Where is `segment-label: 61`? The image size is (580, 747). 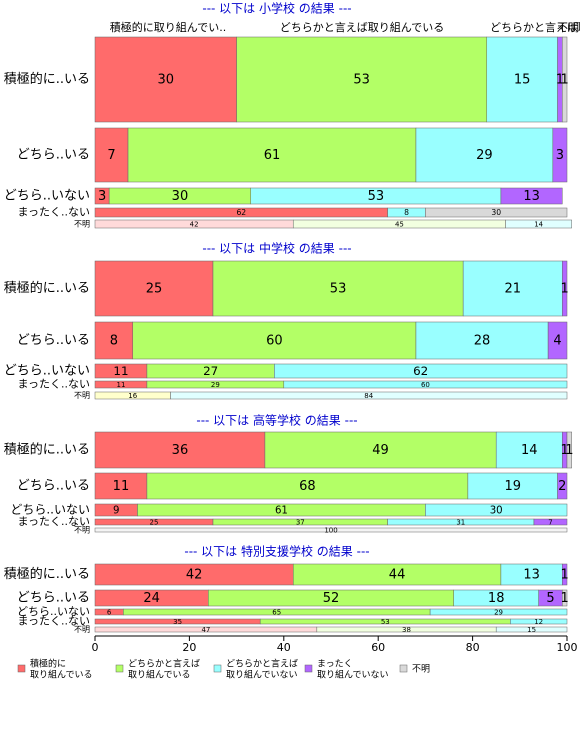
segment-label: 61 is located at coordinates (272, 155).